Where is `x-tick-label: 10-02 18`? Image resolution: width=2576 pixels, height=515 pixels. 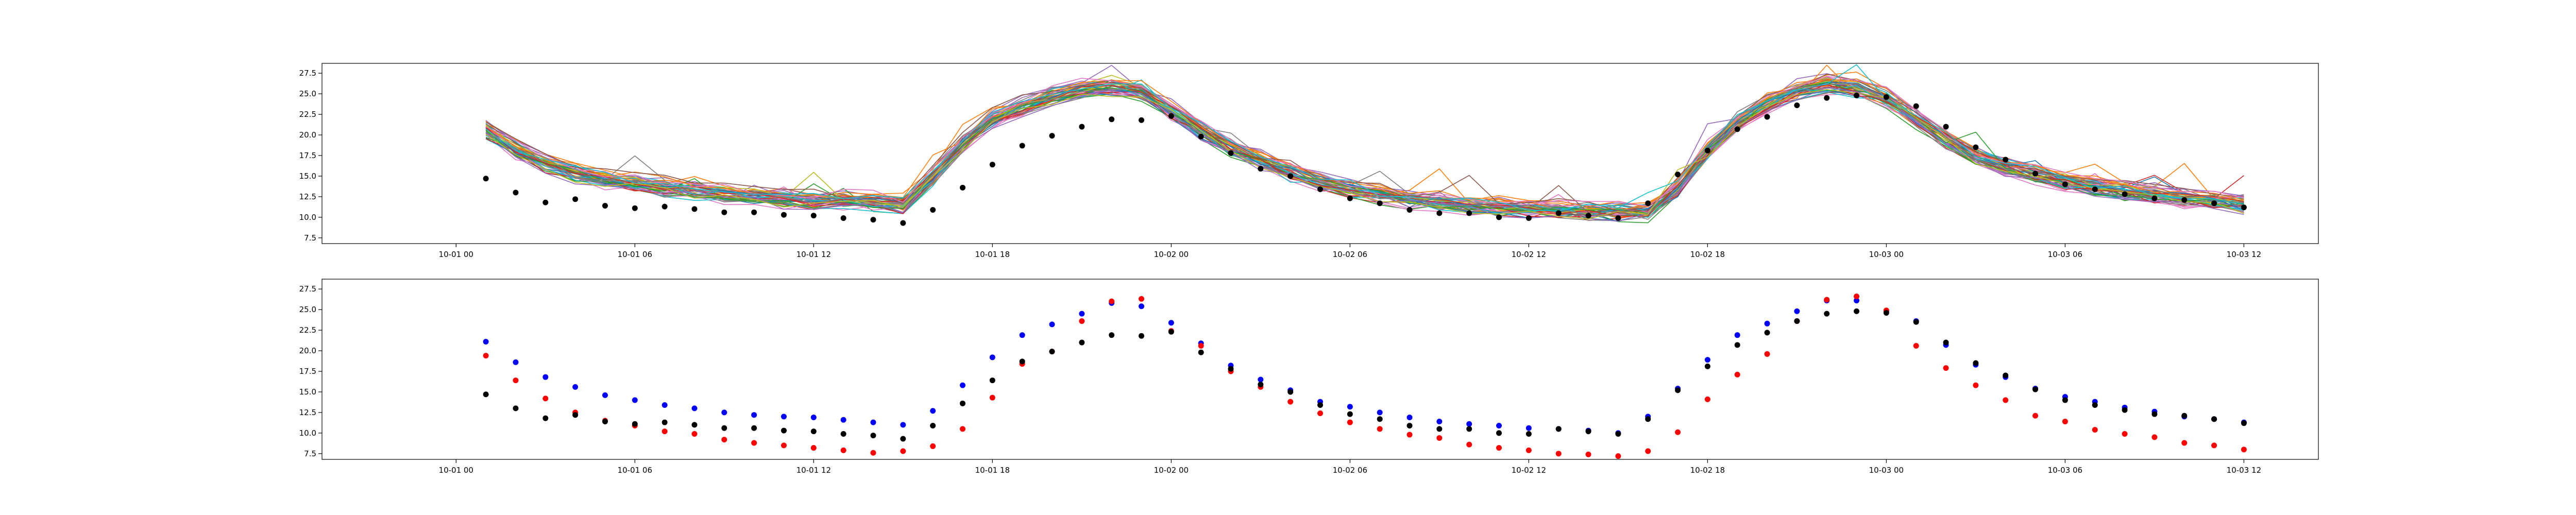 x-tick-label: 10-02 18 is located at coordinates (1707, 470).